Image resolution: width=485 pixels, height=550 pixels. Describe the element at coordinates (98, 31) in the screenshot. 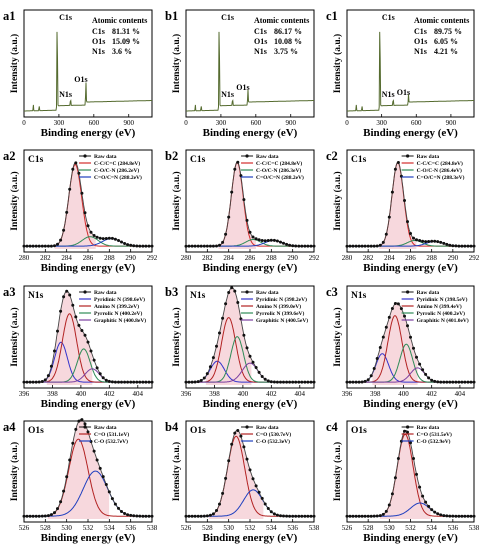

I see `element-label-a1: C1s` at that location.